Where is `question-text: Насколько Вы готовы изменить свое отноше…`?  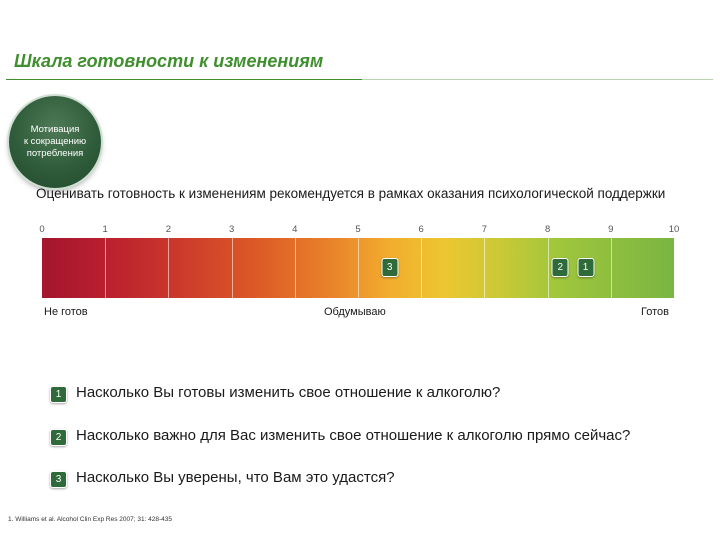
question-text: Насколько Вы готовы изменить свое отноше… is located at coordinates (288, 392).